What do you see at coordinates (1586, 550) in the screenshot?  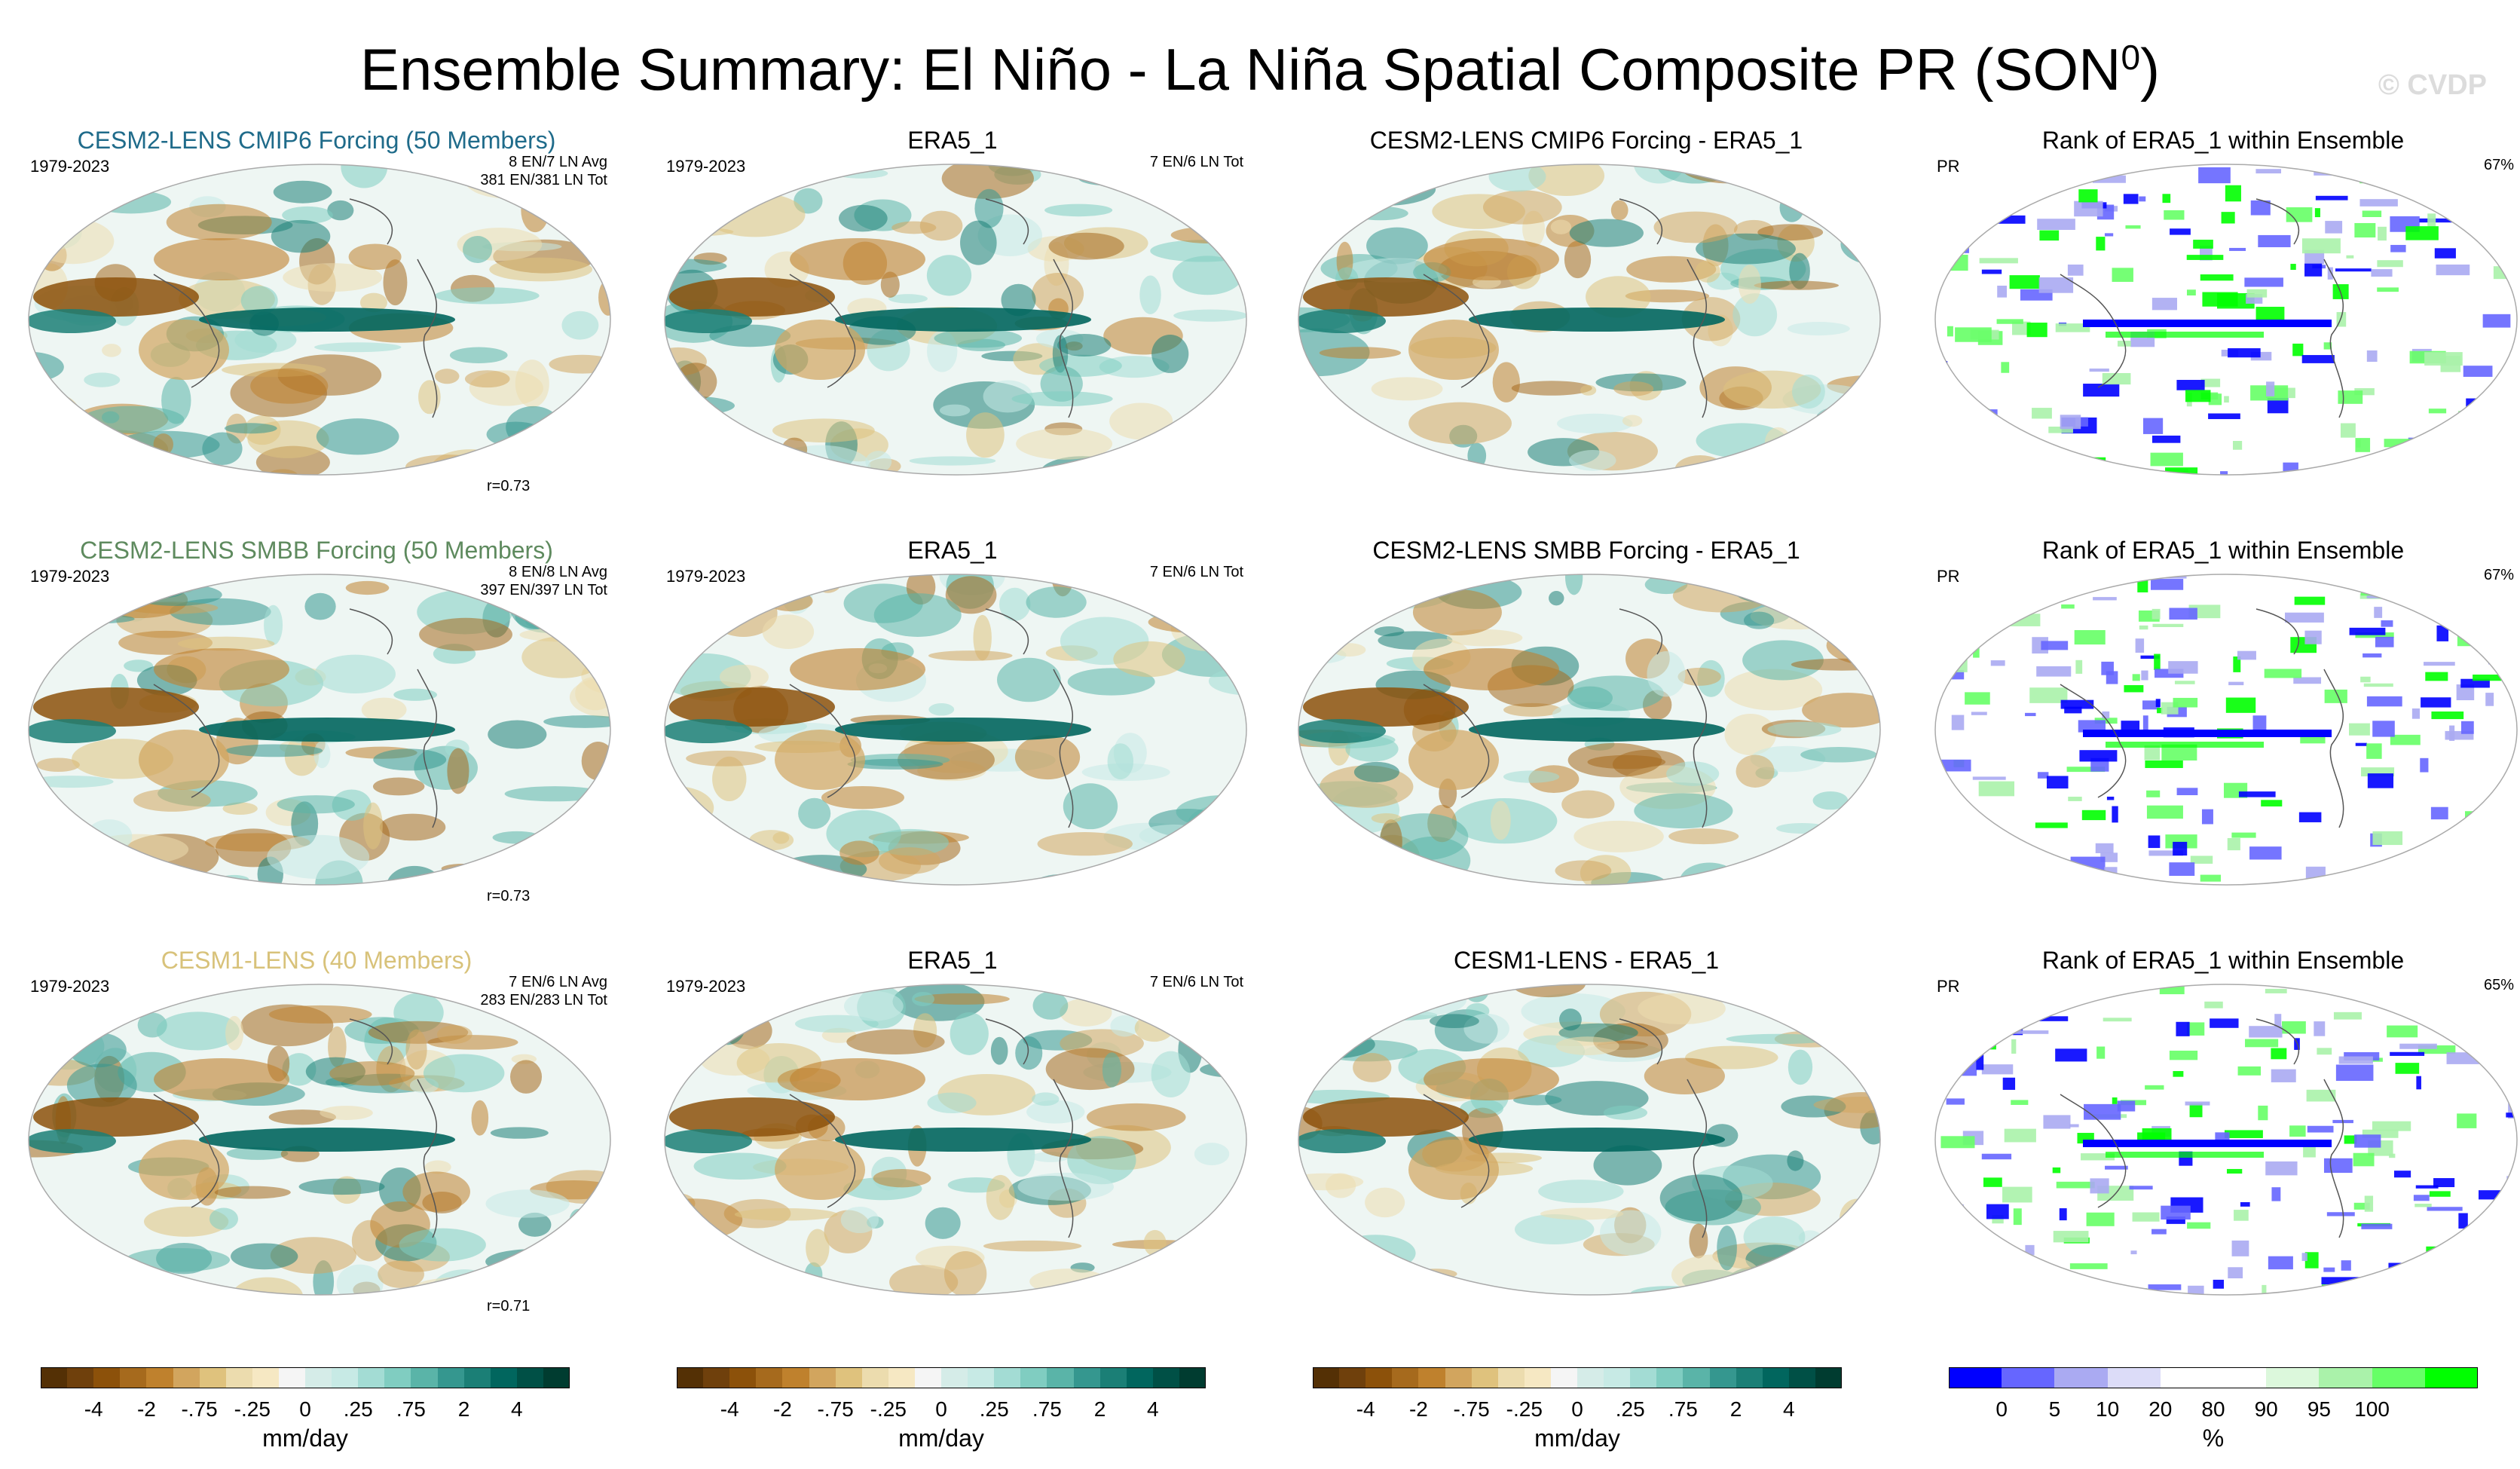 I see `panel-title: CESM2-LENS SMBB Forcing - ERA5_1` at bounding box center [1586, 550].